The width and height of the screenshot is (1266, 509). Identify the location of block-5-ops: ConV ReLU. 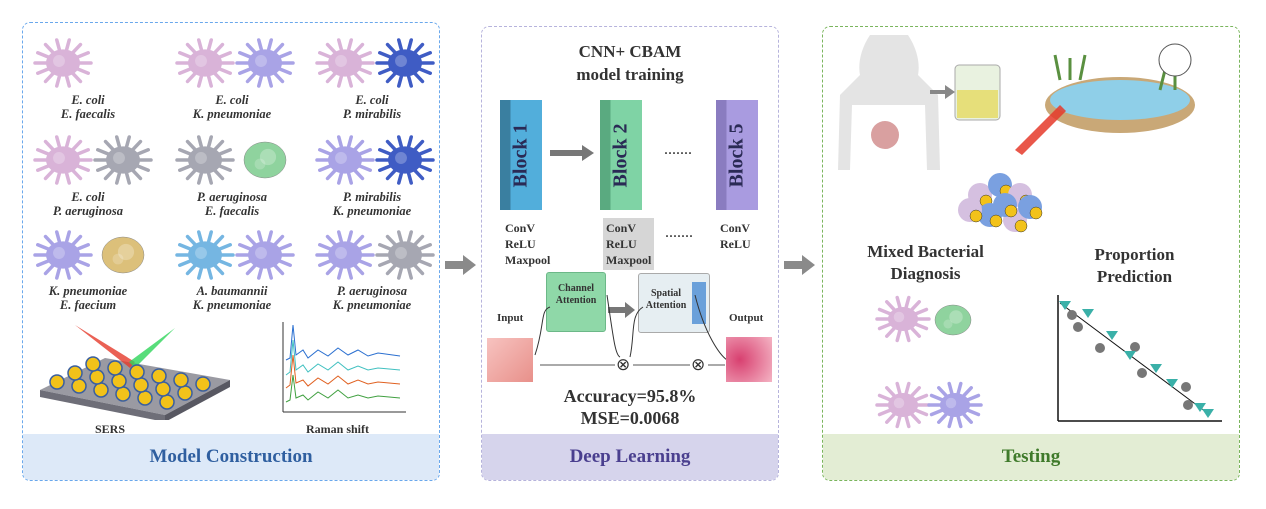
(735, 236).